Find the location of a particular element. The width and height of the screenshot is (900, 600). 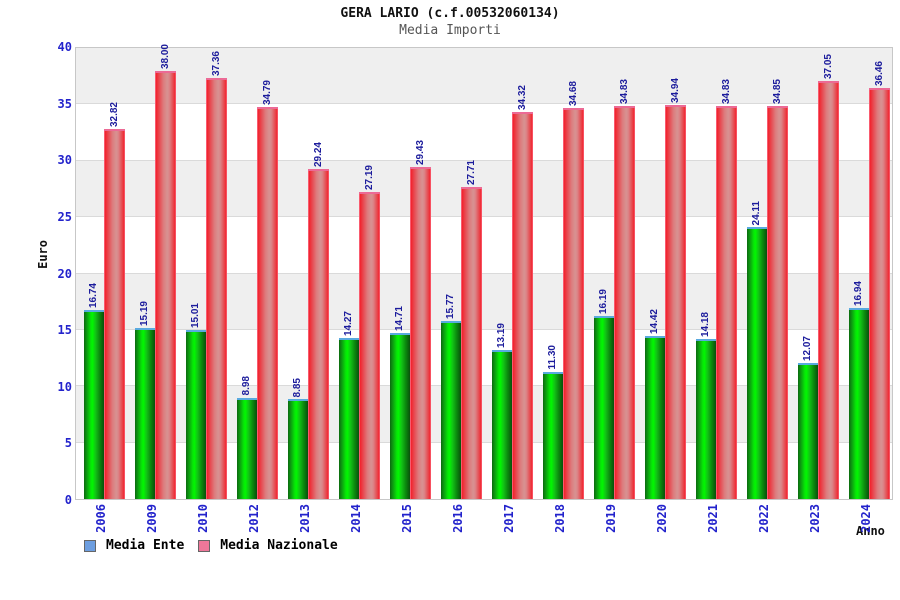

legend-label-media-nazionale: Media Nazionale is located at coordinates (279, 545).